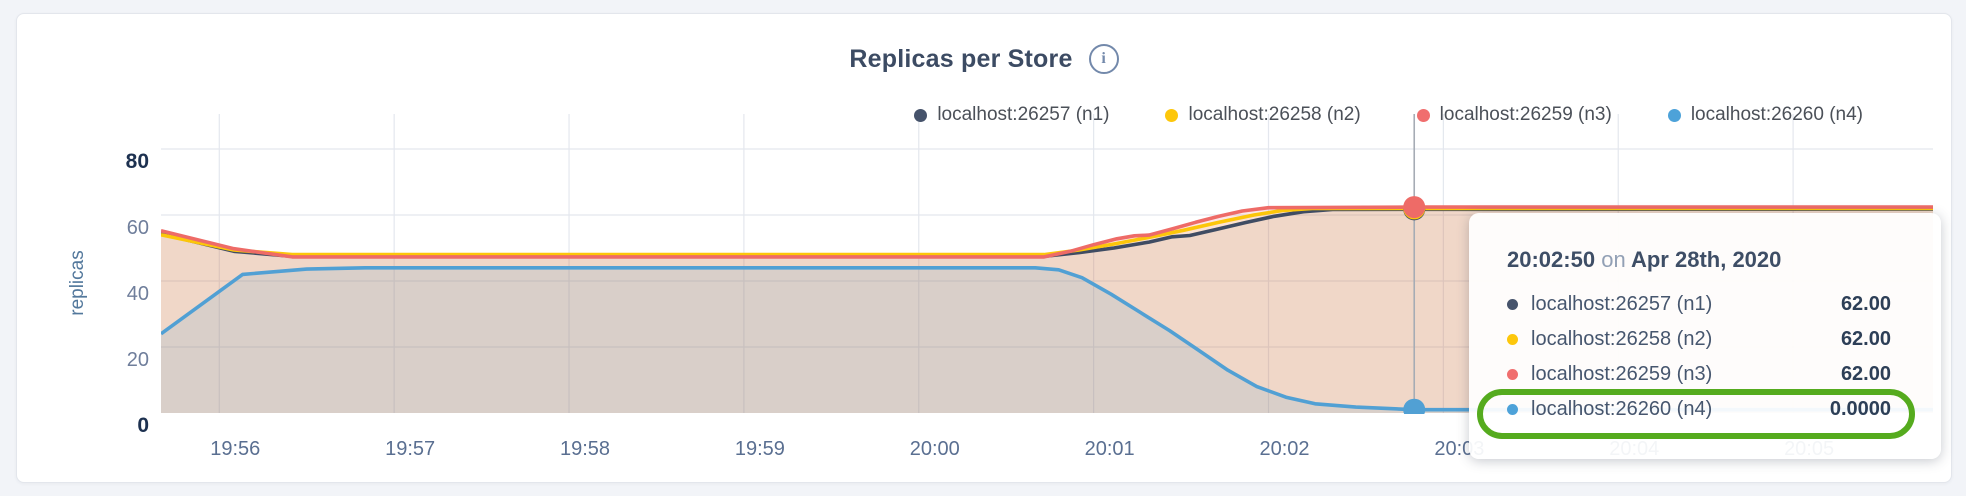 Image resolution: width=1966 pixels, height=496 pixels. What do you see at coordinates (1274, 114) in the screenshot?
I see `legend-item-label: localhost:26258 (n2)` at bounding box center [1274, 114].